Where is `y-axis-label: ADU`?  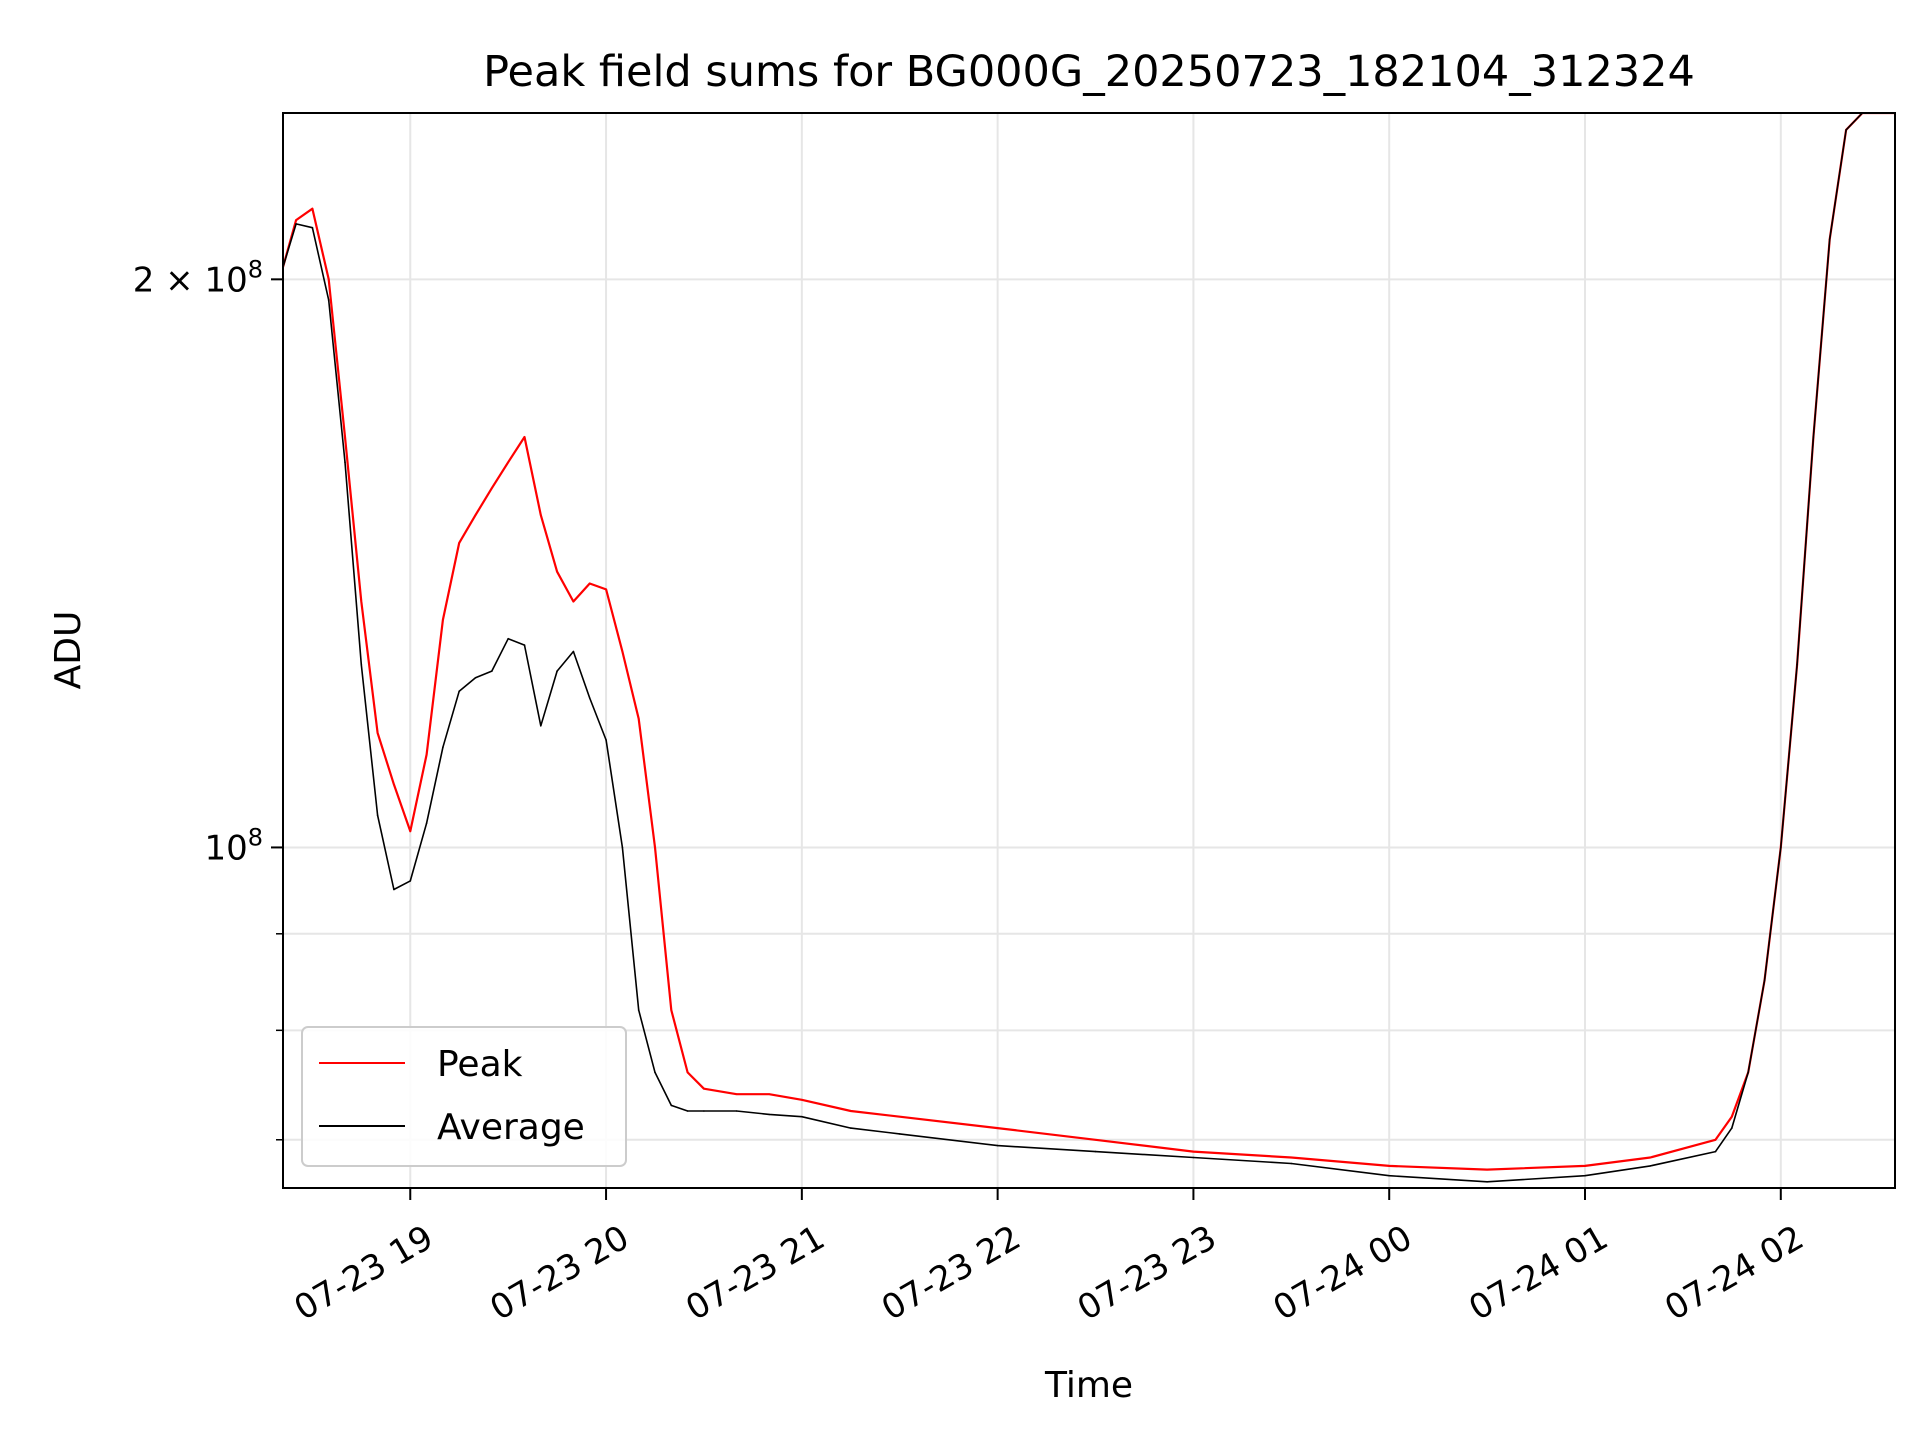
y-axis-label: ADU is located at coordinates (68, 650).